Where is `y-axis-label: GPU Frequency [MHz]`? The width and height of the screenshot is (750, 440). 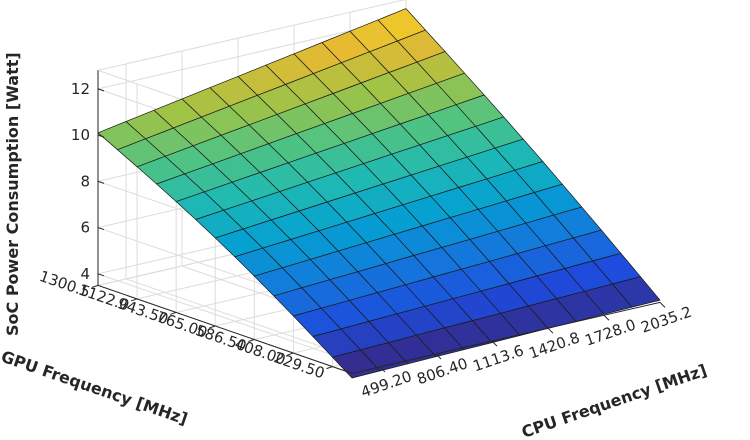
y-axis-label: GPU Frequency [MHz] is located at coordinates (95, 388).